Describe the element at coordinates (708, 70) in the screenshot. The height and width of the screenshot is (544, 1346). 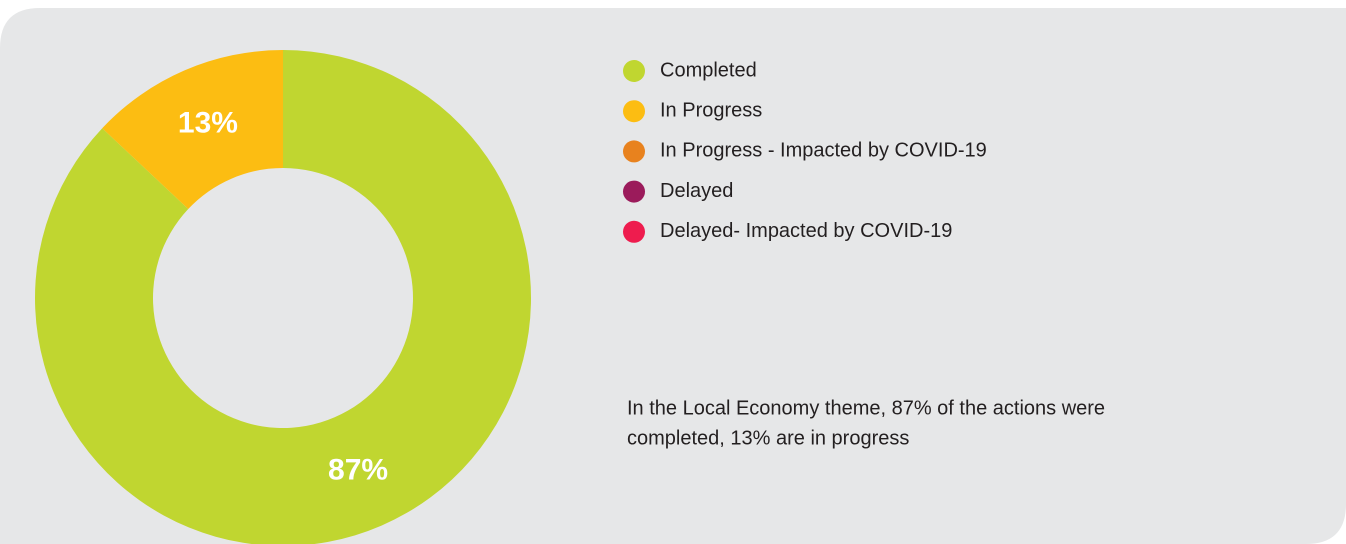
I see `legend-label: Completed` at that location.